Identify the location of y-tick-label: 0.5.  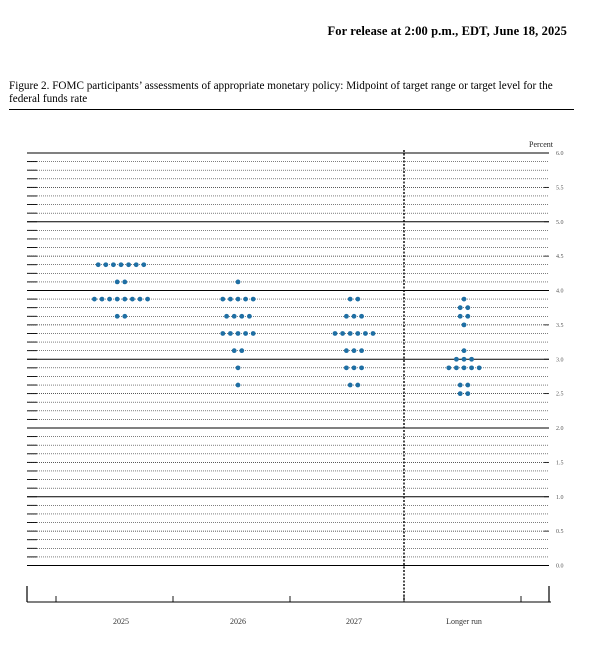
(560, 532).